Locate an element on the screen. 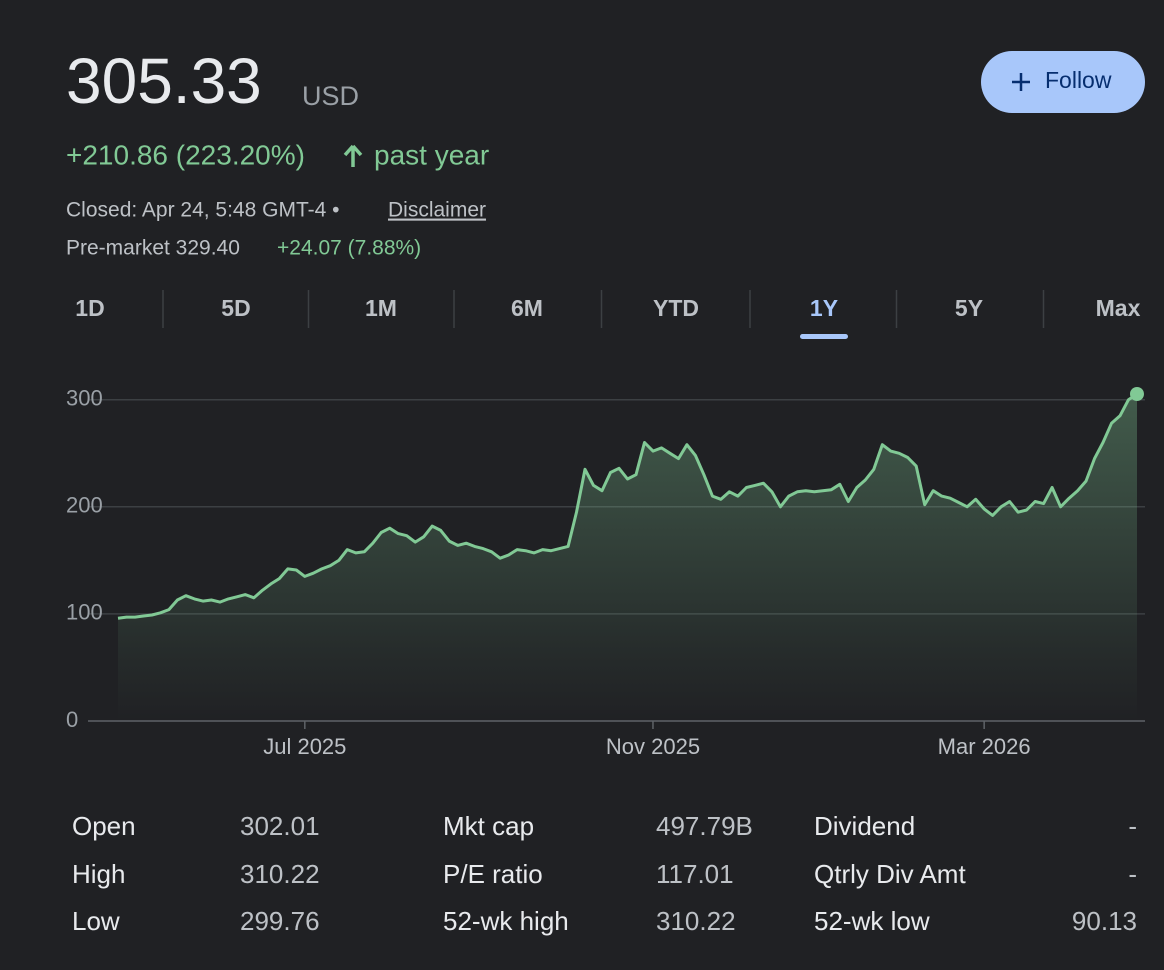 The height and width of the screenshot is (970, 1164). x-tick-label: Mar 2026 is located at coordinates (984, 746).